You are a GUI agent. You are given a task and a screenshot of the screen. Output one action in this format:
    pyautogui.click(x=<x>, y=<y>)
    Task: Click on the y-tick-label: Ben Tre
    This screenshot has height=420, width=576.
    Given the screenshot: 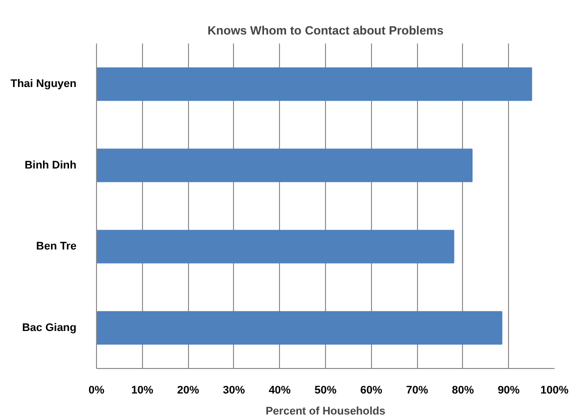 What is the action you would take?
    pyautogui.click(x=56, y=246)
    